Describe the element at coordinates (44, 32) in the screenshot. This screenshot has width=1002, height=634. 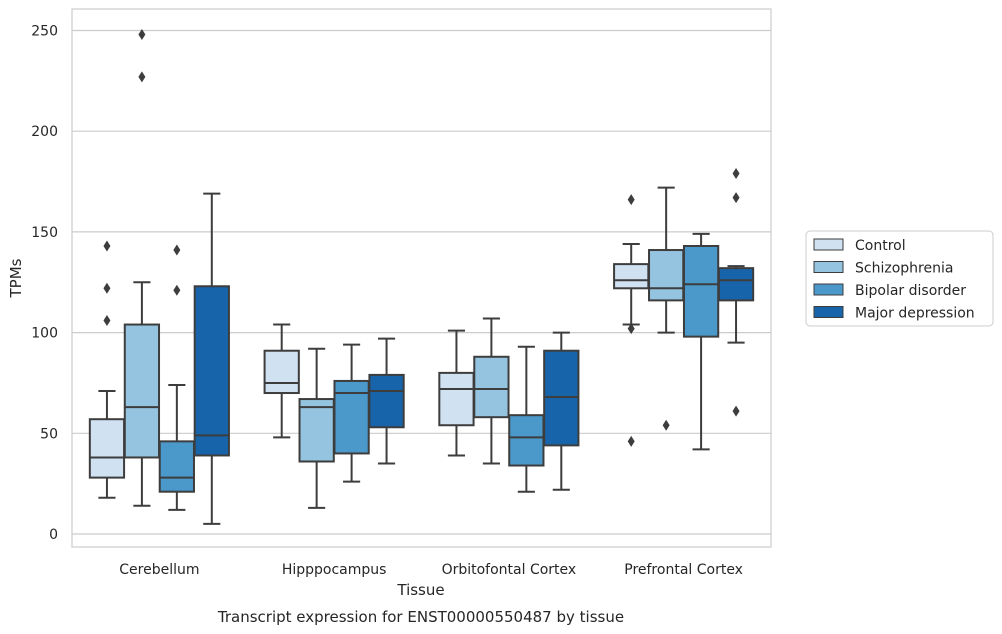
I see `y-tick-label: 250` at that location.